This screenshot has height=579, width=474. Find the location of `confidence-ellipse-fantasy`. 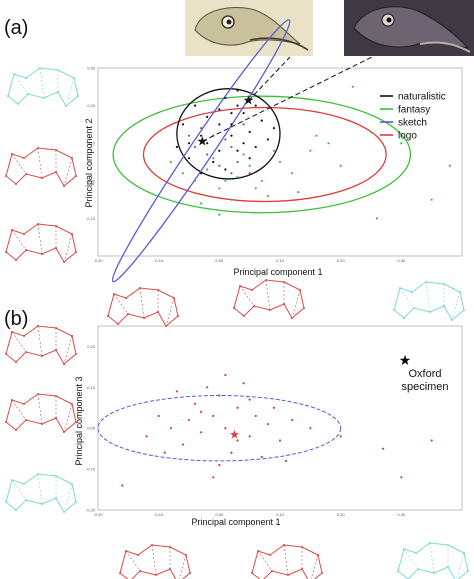

confidence-ellipse-fantasy is located at coordinates (262, 154).